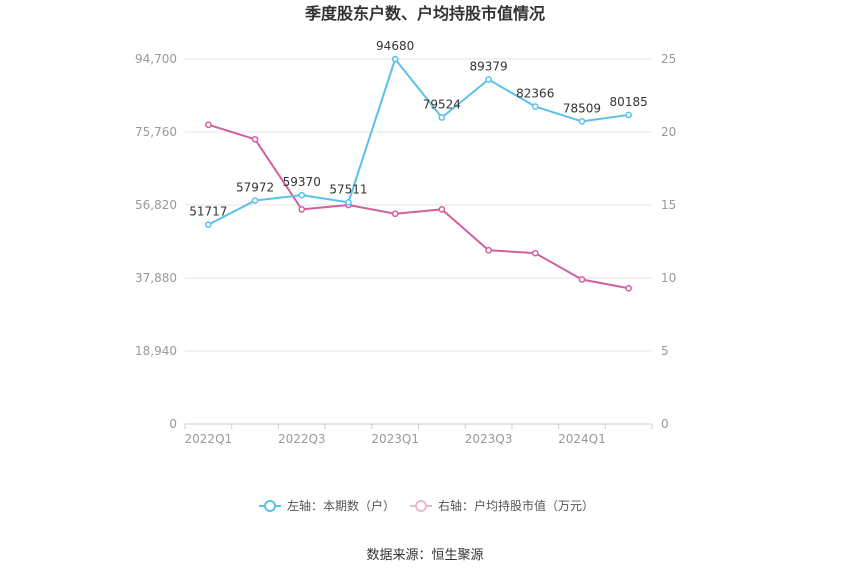 The image size is (850, 575). What do you see at coordinates (665, 424) in the screenshot?
I see `y-right-tick-label: 0` at bounding box center [665, 424].